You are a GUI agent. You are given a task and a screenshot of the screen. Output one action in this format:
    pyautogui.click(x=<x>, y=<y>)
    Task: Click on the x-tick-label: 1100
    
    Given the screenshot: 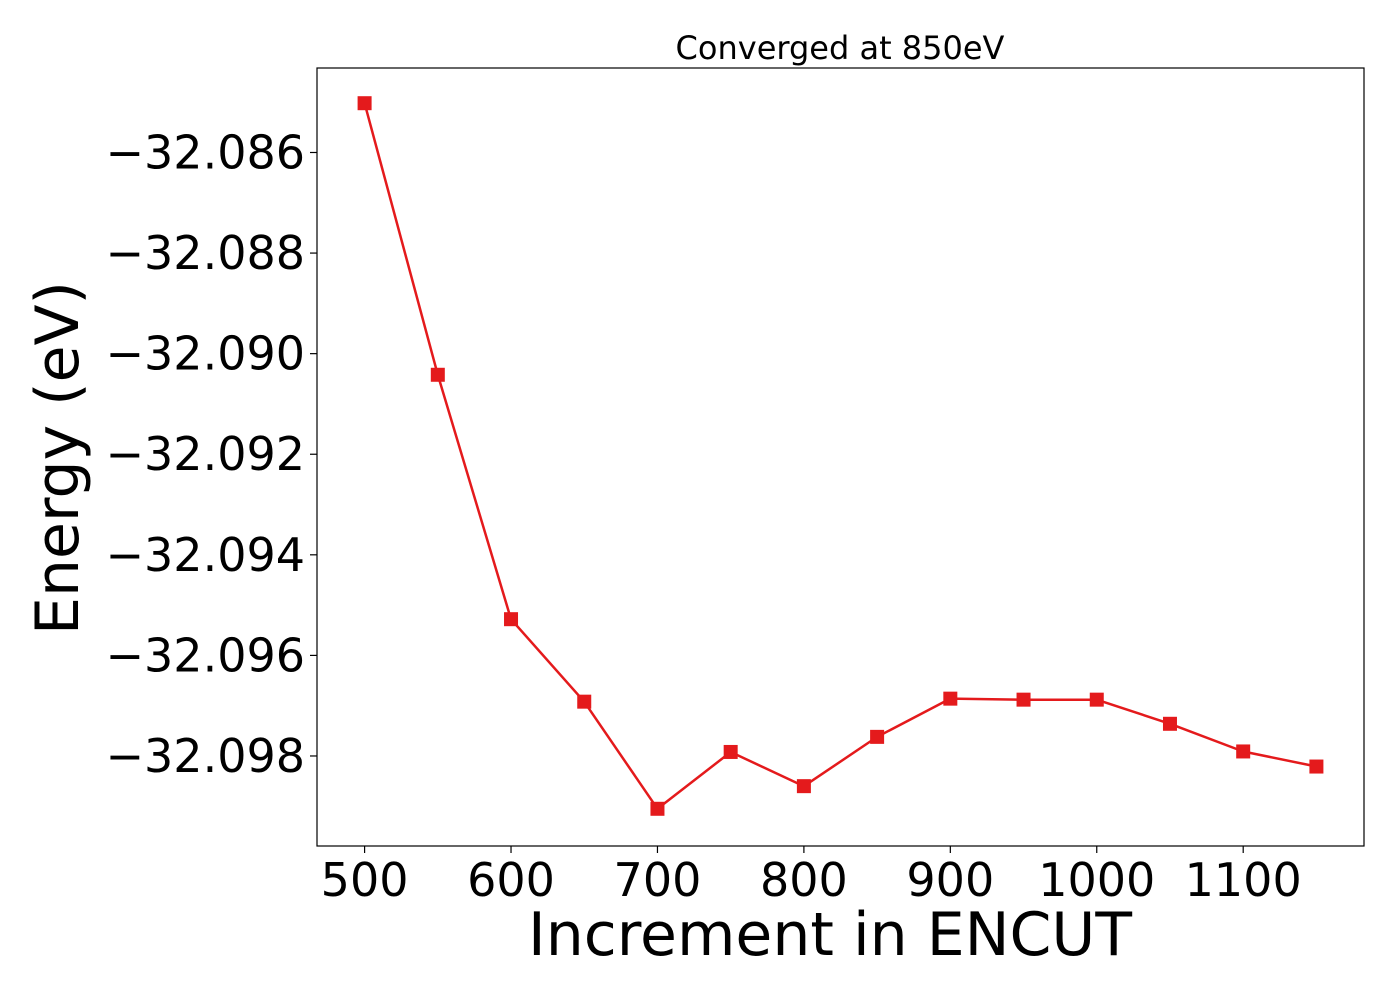 What is the action you would take?
    pyautogui.click(x=1243, y=880)
    